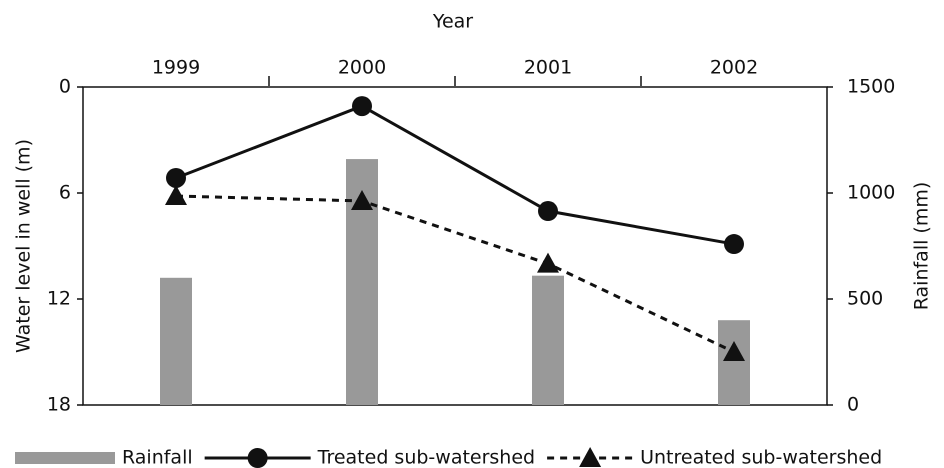 This screenshot has height=468, width=944. I want to click on x-tick-label: 2001, so click(548, 68).